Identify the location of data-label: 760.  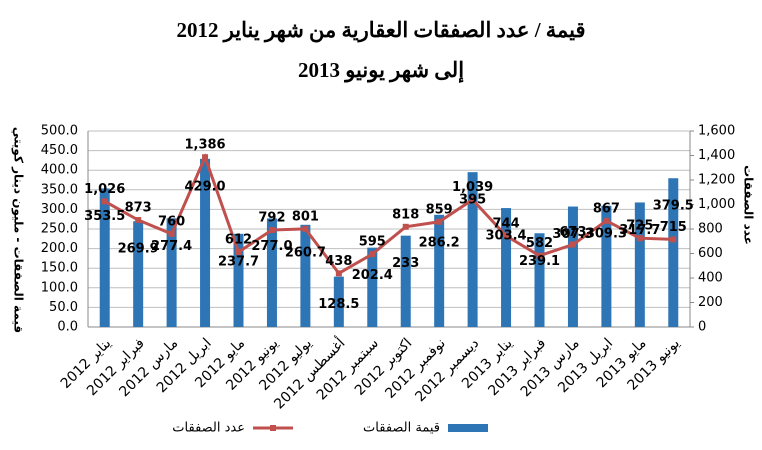
(171, 221).